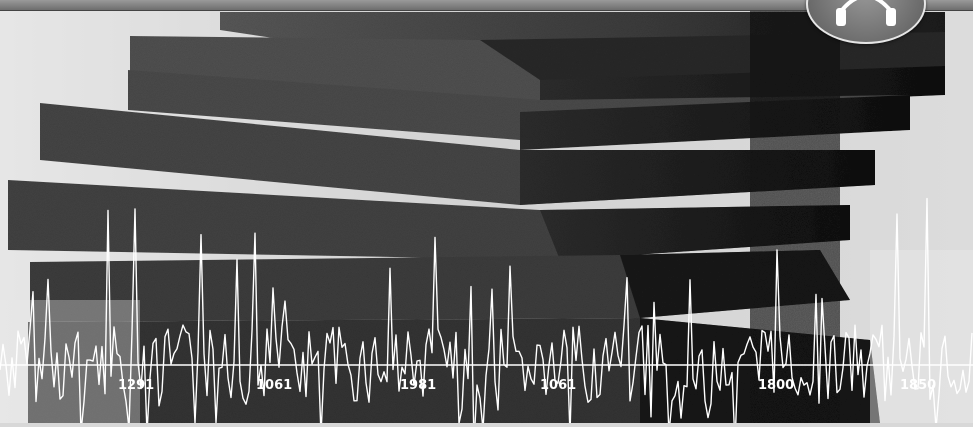 The height and width of the screenshot is (427, 973). Describe the element at coordinates (418, 385) in the screenshot. I see `scale-label: 1981` at that location.